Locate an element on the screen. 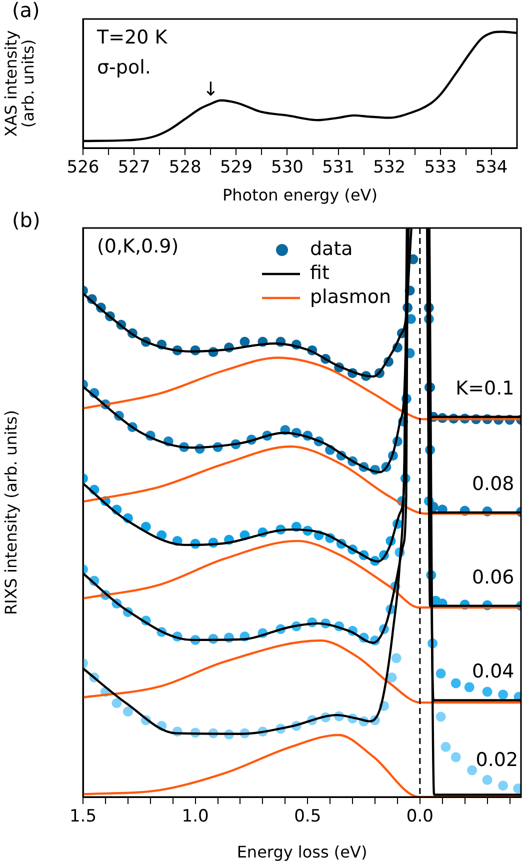  x-tick-label: 1.5 is located at coordinates (83, 816).